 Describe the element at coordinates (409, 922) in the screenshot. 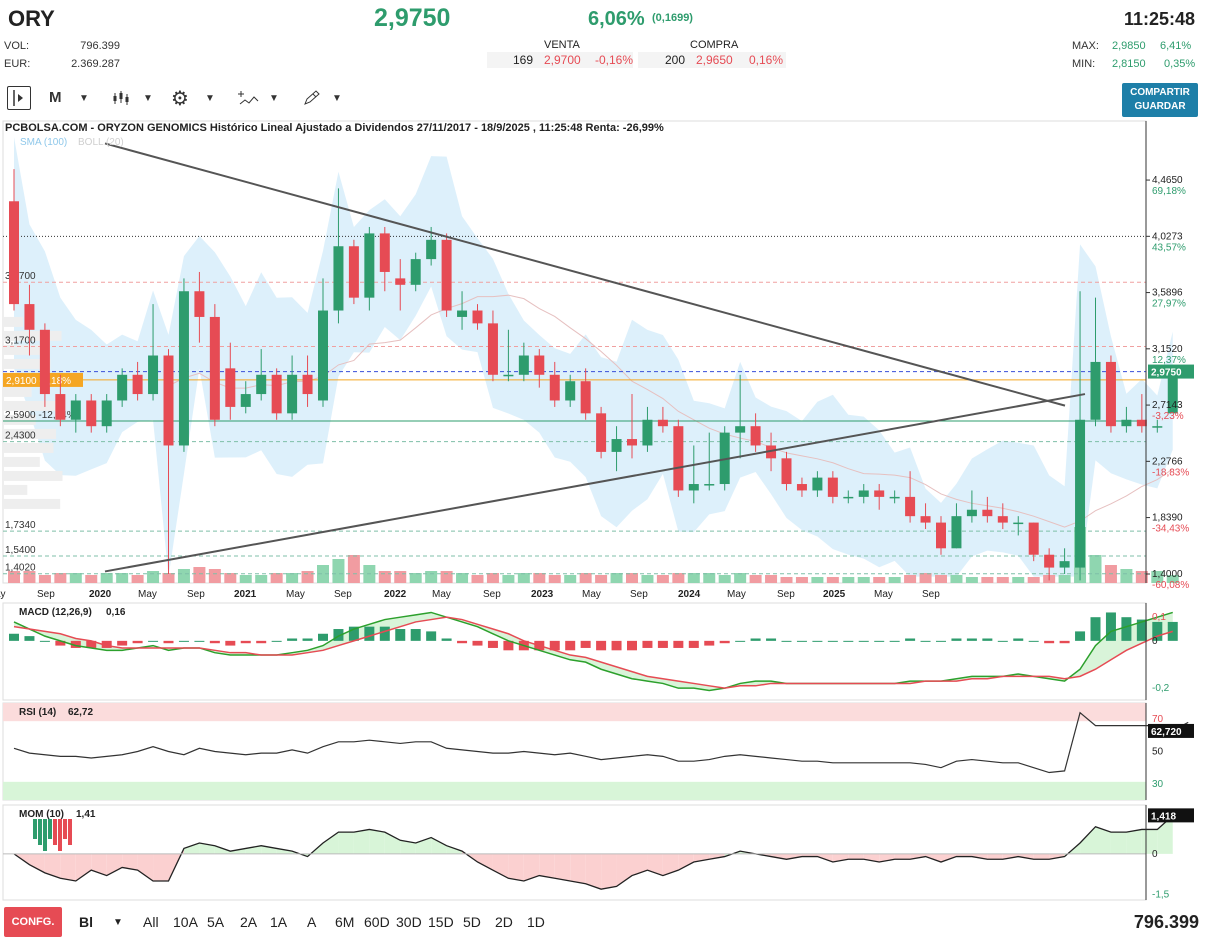

I see `period-button-30d: 30D` at that location.